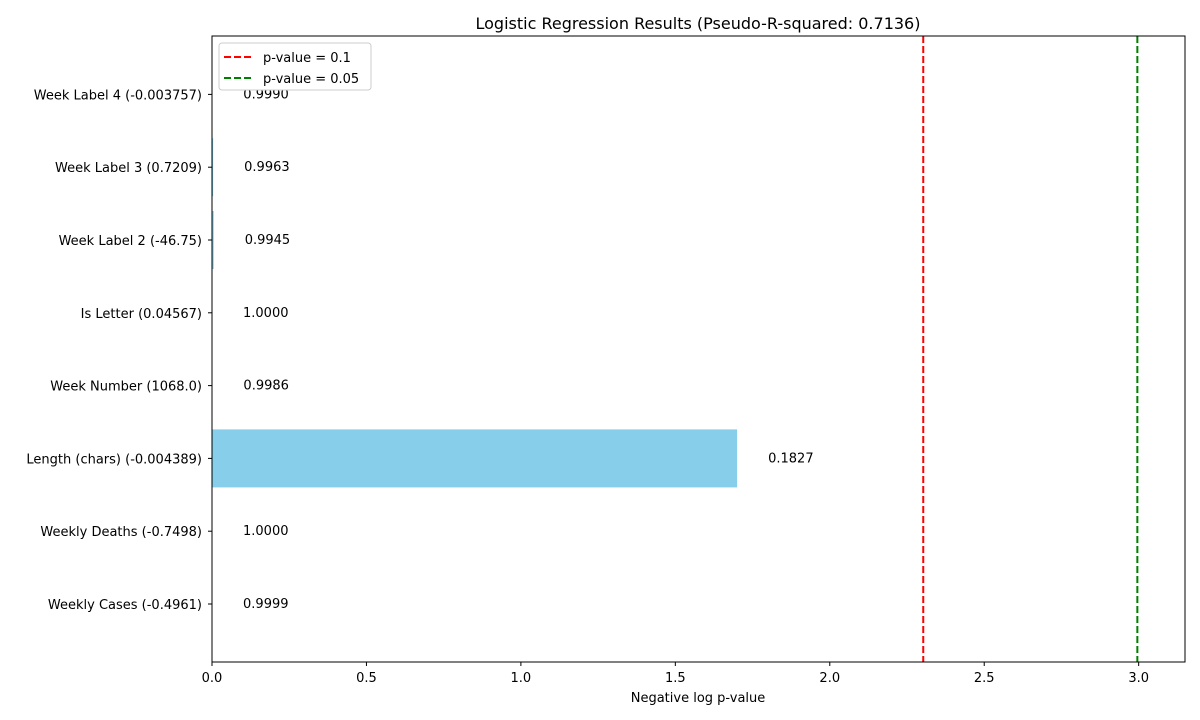 This screenshot has width=1200, height=720. Describe the element at coordinates (267, 167) in the screenshot. I see `data-label: 0.9963` at that location.